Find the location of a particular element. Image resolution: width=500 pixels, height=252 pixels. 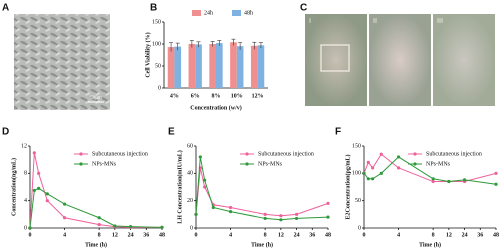

y-tick-label: 4 is located at coordinates (25, 201).